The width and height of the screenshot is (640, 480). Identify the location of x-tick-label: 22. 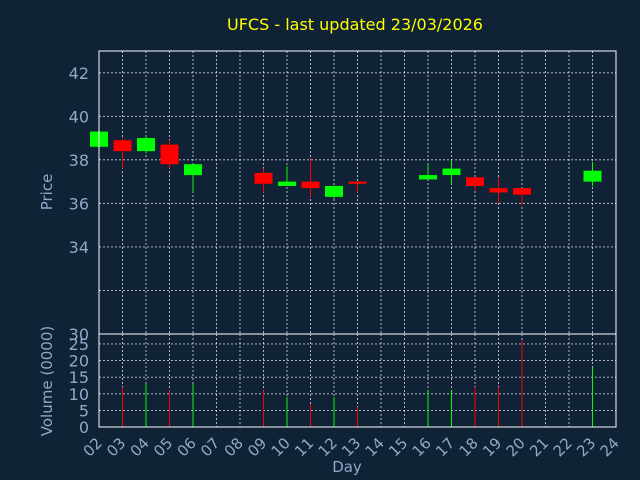
(563, 447).